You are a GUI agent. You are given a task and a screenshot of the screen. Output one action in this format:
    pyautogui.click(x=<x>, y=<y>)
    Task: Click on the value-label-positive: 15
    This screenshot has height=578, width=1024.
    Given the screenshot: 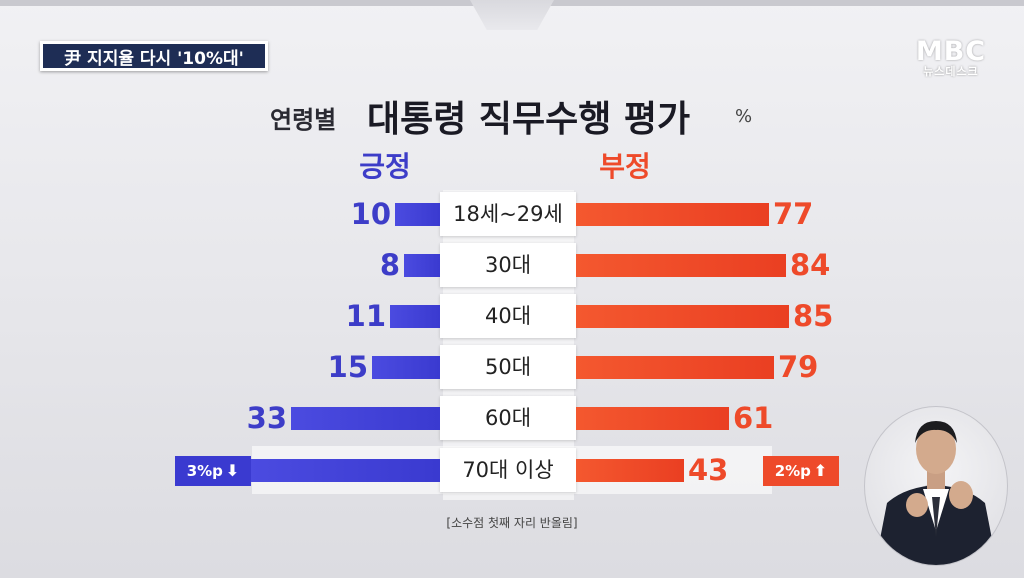 What is the action you would take?
    pyautogui.click(x=347, y=367)
    